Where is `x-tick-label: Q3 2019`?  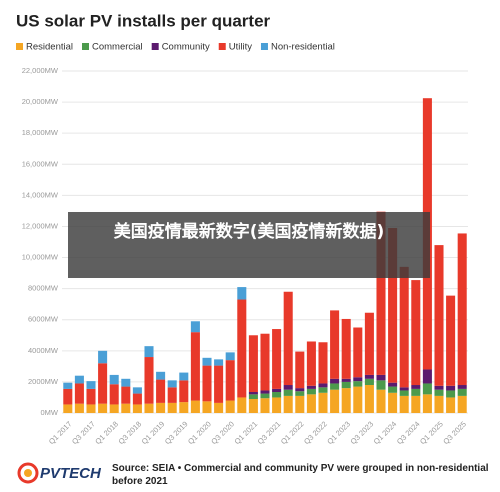
x-tick-label: Q3 2019 is located at coordinates (176, 432).